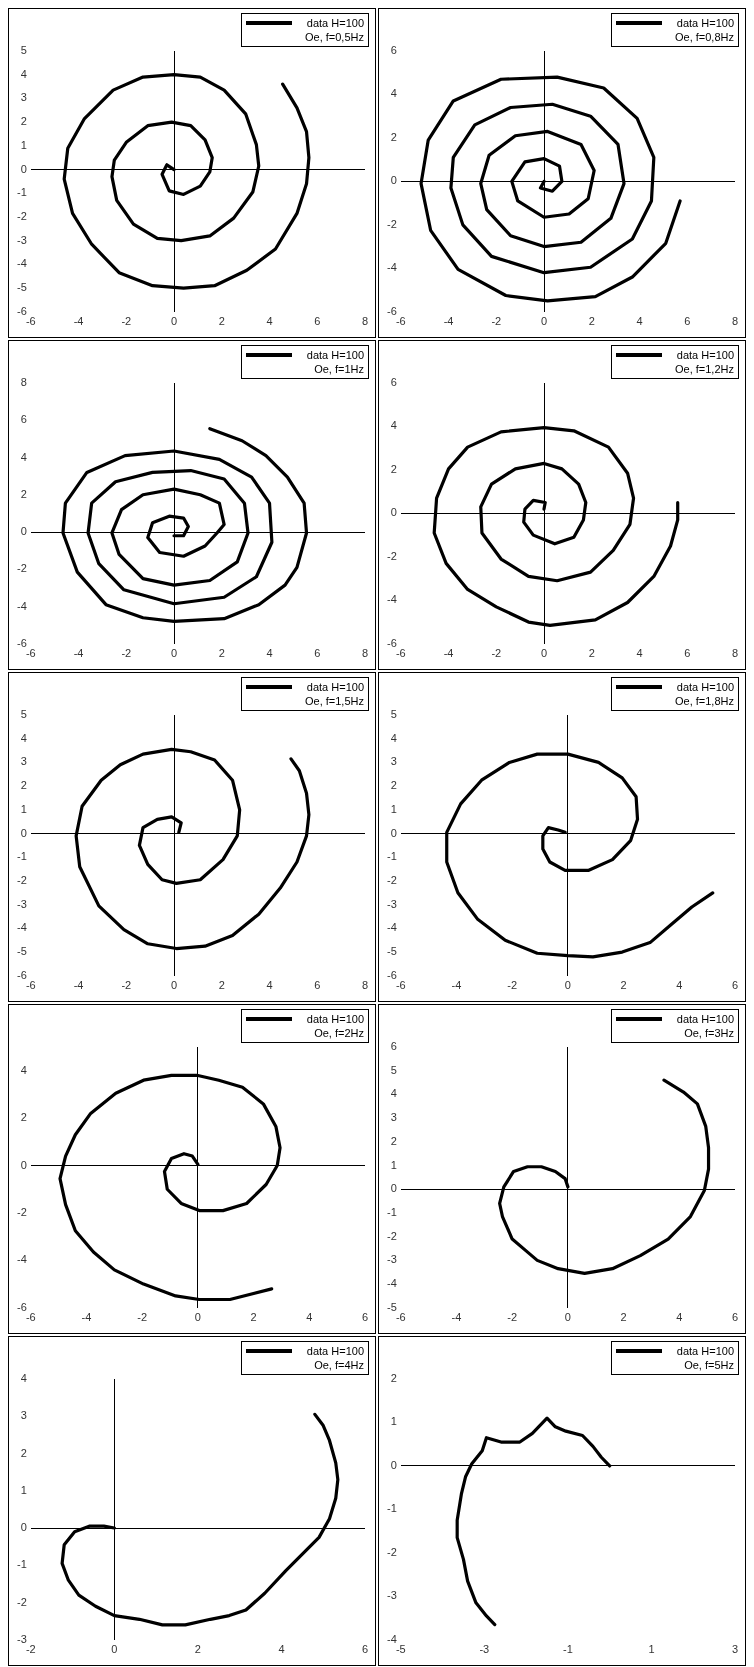 This screenshot has width=754, height=1667. What do you see at coordinates (334, 694) in the screenshot?
I see `legend-label: data H=100 Oe, f=1,5Hz` at bounding box center [334, 694].